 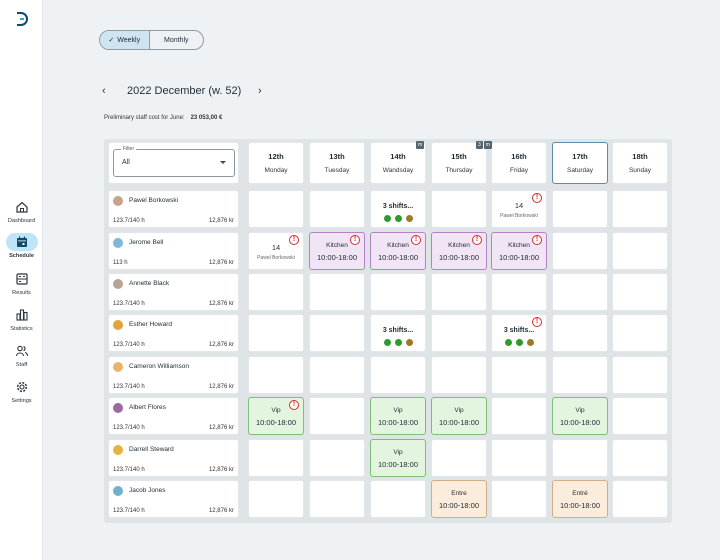 What do you see at coordinates (459, 163) in the screenshot?
I see `day-header: 15th Thursday` at bounding box center [459, 163].